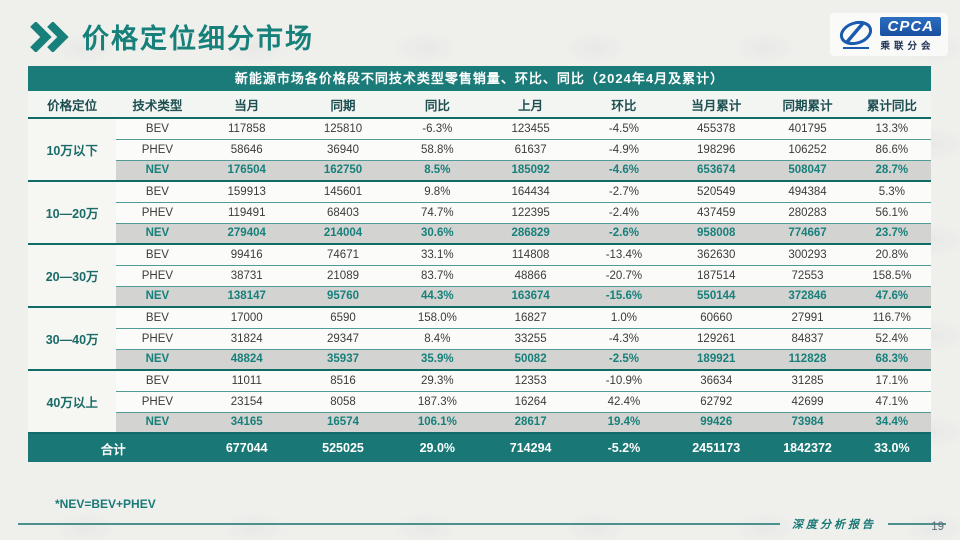 The width and height of the screenshot is (960, 540). Describe the element at coordinates (891, 105) in the screenshot. I see `column-header: 累计同比` at that location.